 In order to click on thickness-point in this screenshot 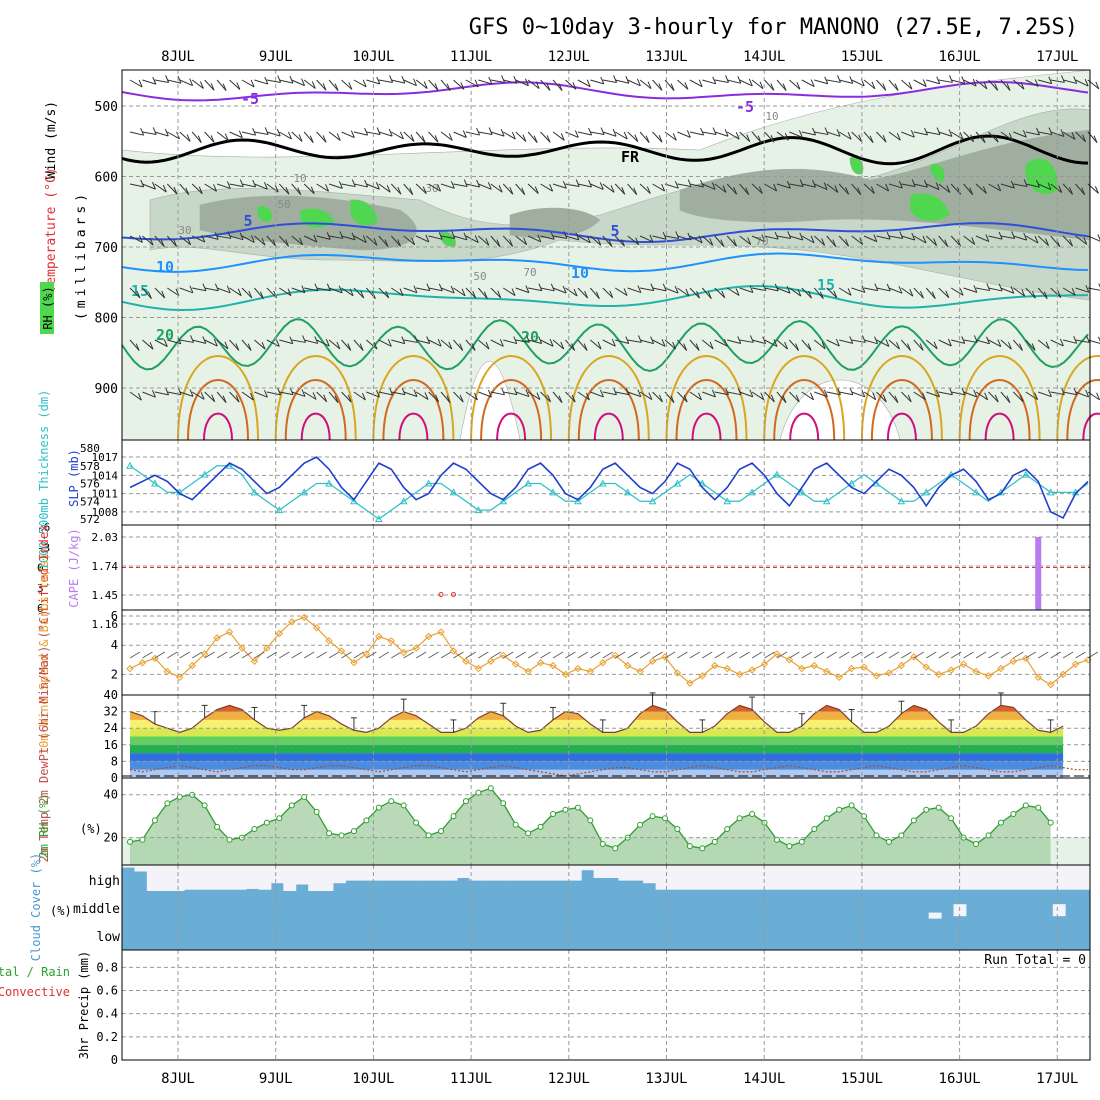, I will do `click(926, 492)`.